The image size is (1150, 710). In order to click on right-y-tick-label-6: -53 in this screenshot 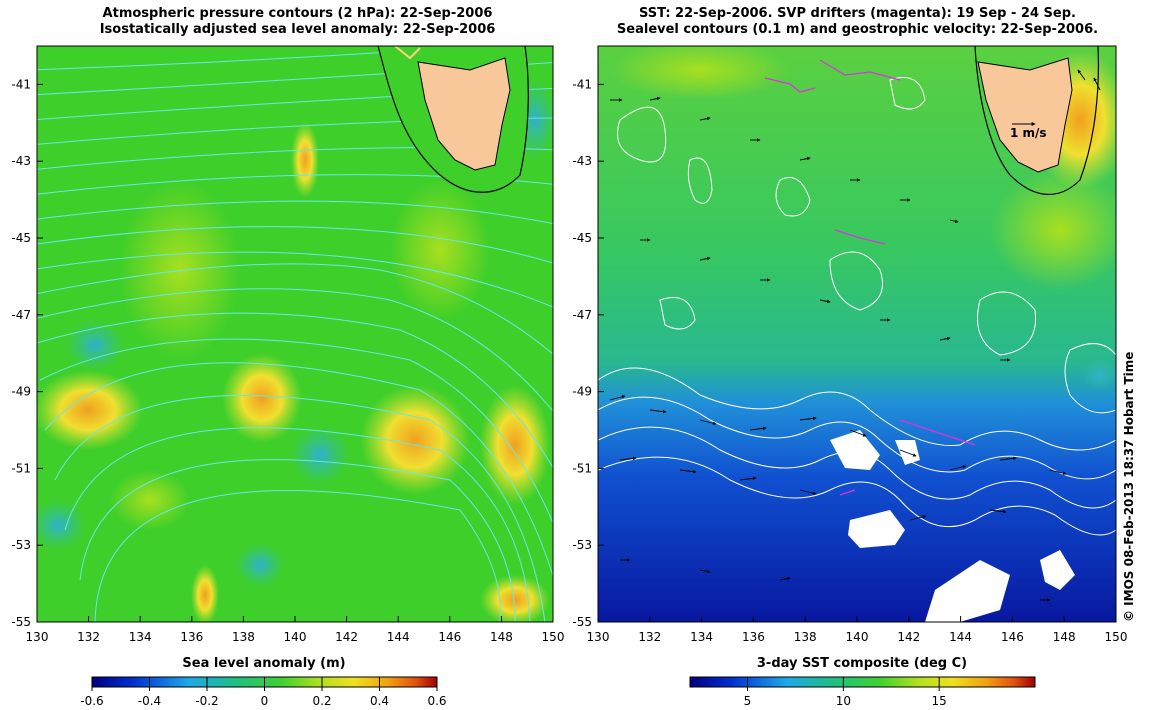, I will do `click(582, 545)`.